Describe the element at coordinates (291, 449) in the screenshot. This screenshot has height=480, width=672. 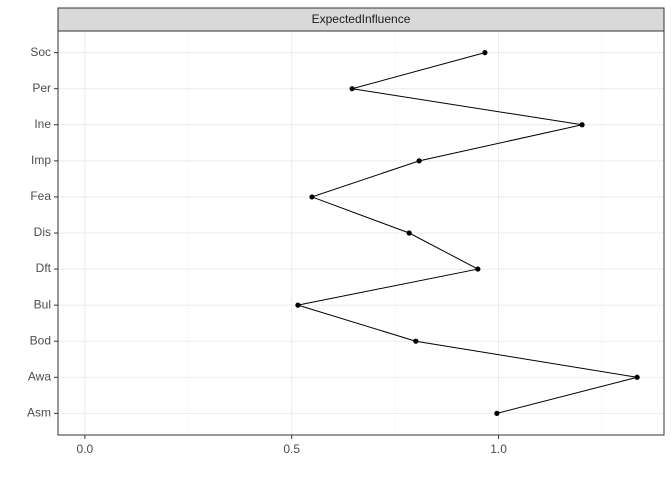
I see `x-tick-label: 0.5` at that location.